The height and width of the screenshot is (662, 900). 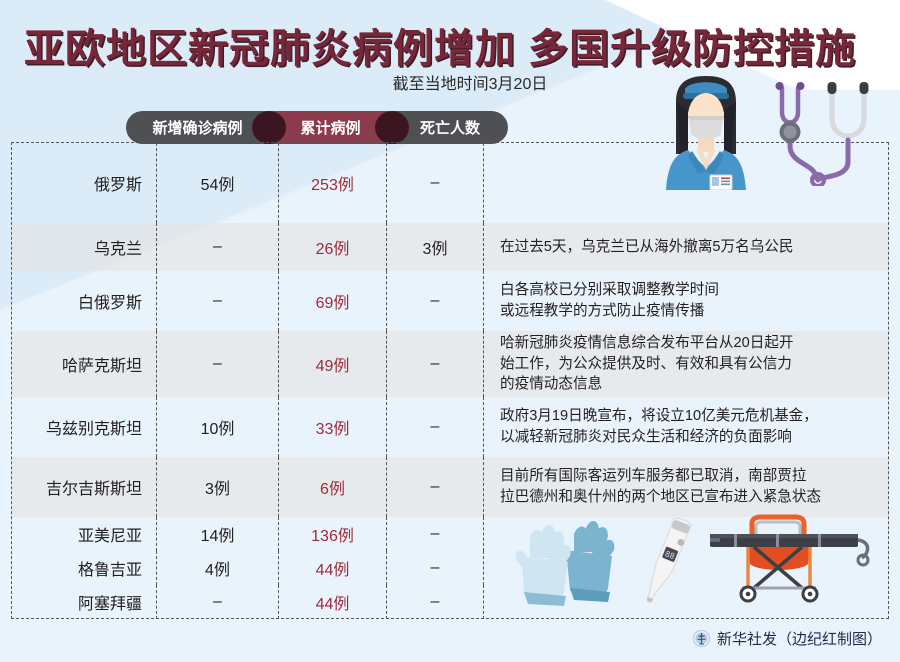 I want to click on footer-credit: 新华社发（边纪红制图）, so click(x=787, y=638).